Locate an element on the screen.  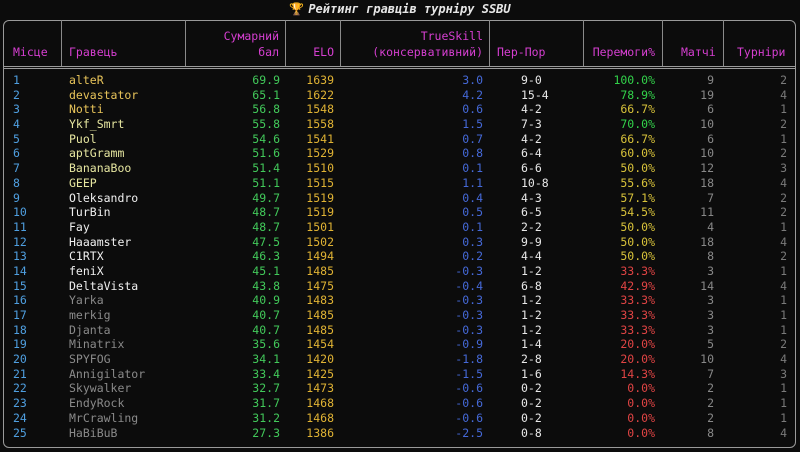
games-cell: 12 is located at coordinates (707, 168).